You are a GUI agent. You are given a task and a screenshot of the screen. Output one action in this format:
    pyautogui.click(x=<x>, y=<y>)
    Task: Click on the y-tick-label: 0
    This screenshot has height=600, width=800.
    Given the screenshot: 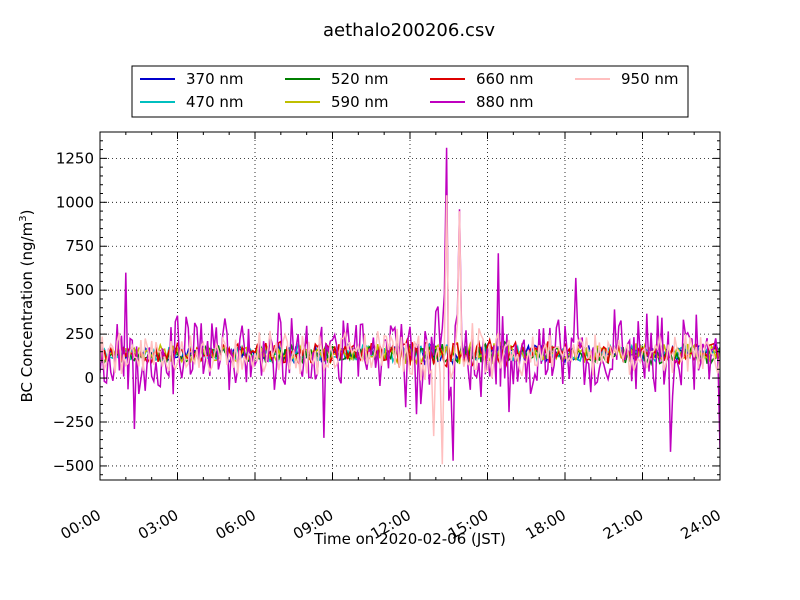 What is the action you would take?
    pyautogui.click(x=89, y=378)
    